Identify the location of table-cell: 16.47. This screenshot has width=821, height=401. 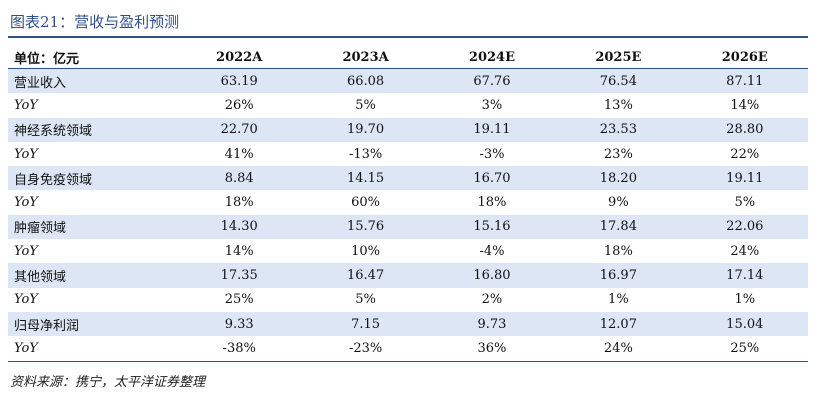
(365, 275).